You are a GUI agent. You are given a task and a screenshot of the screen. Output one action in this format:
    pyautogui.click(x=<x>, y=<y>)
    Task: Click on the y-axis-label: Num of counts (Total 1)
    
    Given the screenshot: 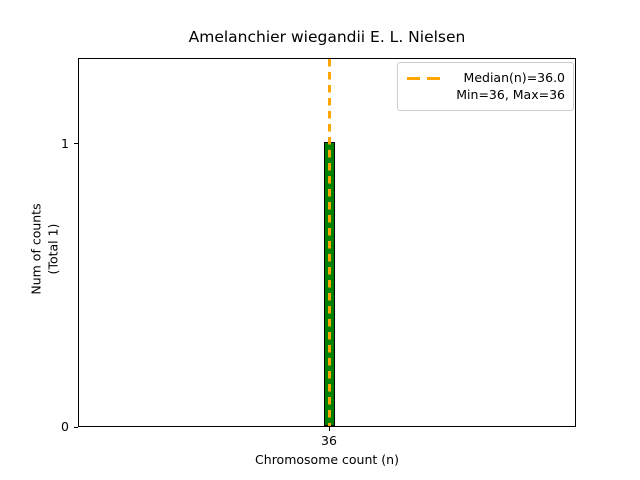 What is the action you would take?
    pyautogui.click(x=44, y=249)
    